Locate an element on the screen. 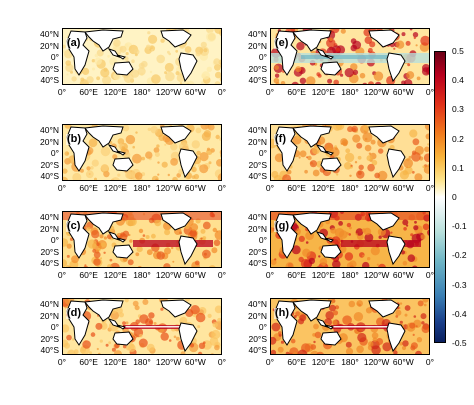 Image resolution: width=474 pixels, height=405 pixels. panel-label-g: (g) is located at coordinates (282, 226).